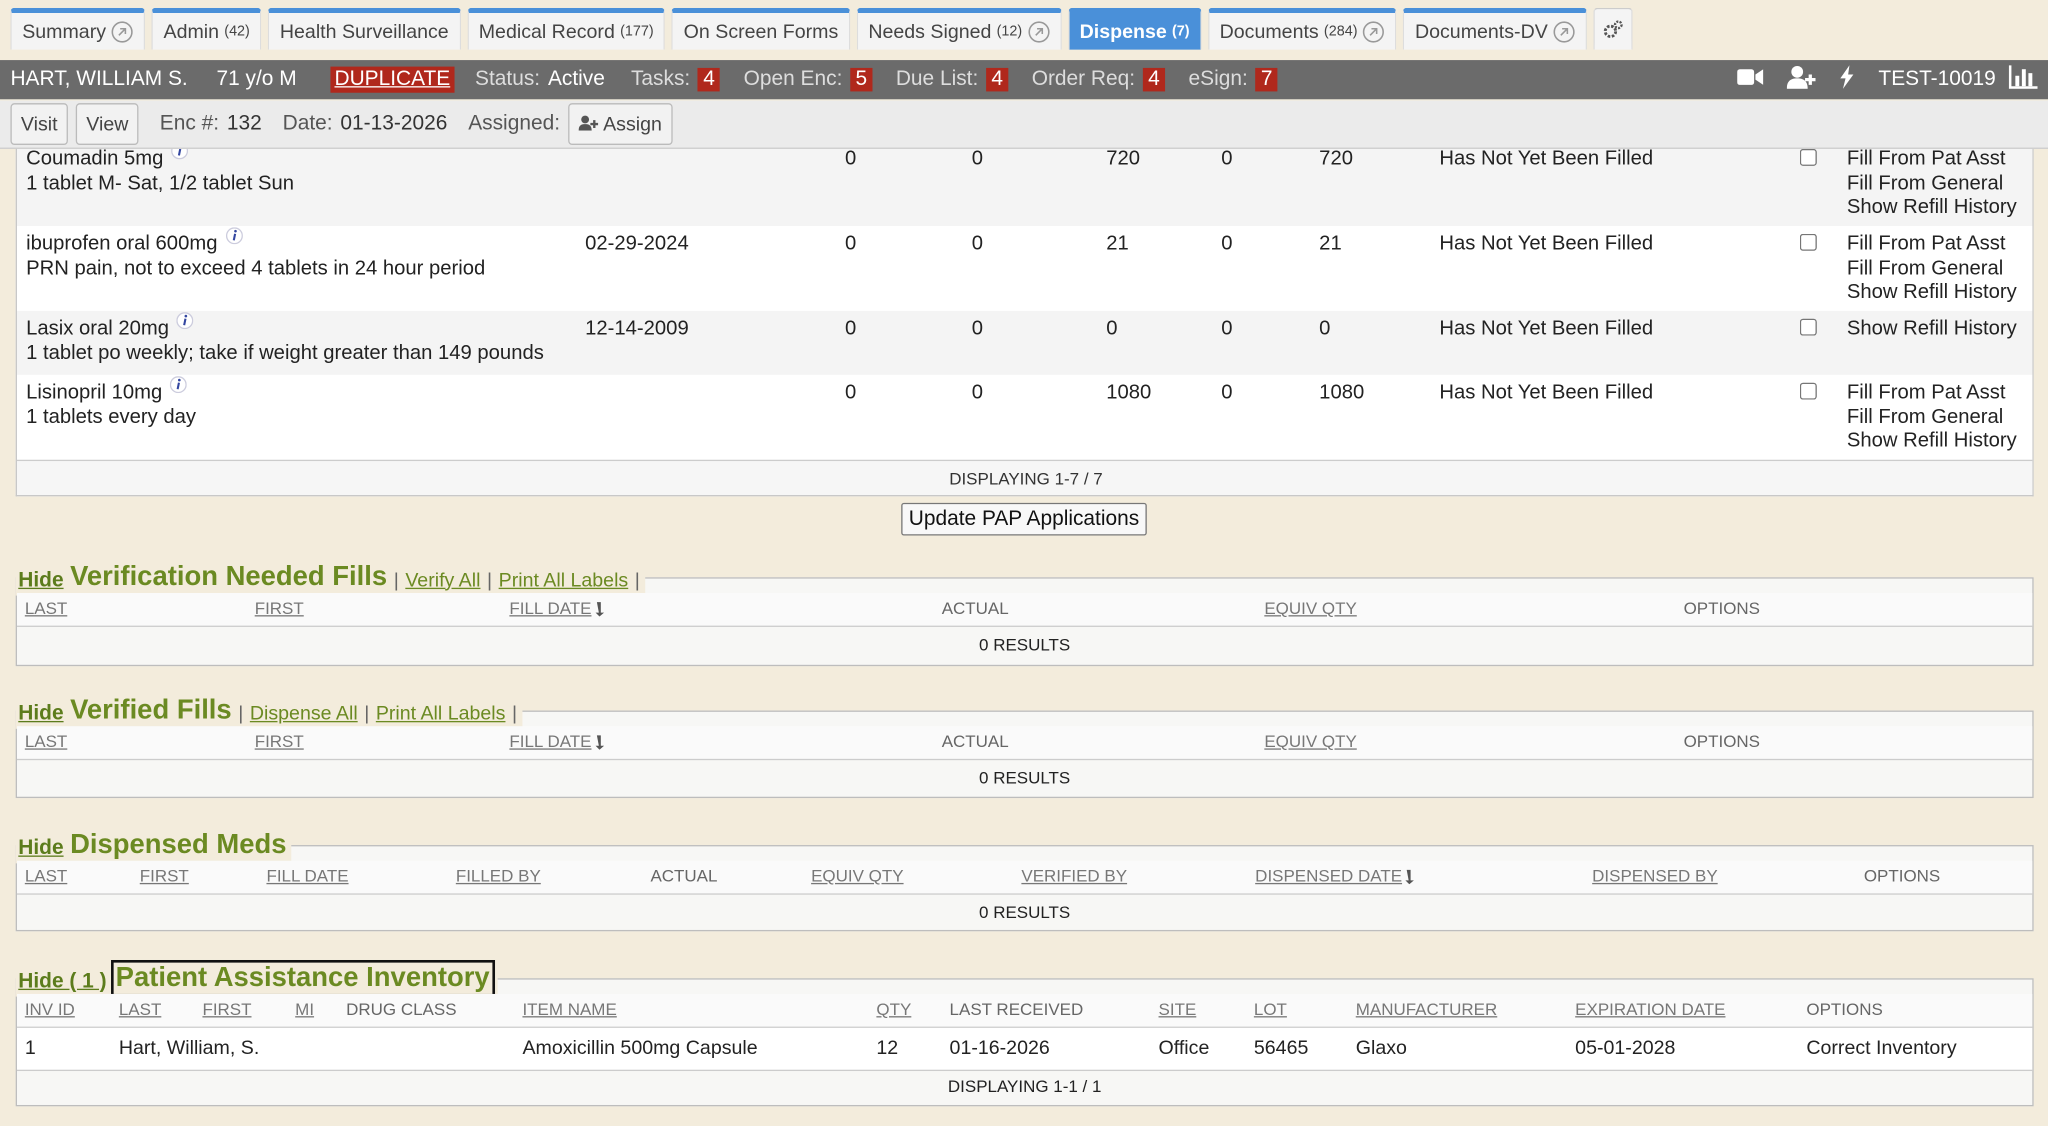 The image size is (2048, 1126). I want to click on section-footer: DISPLAYING 1-1 / 1, so click(1025, 1086).